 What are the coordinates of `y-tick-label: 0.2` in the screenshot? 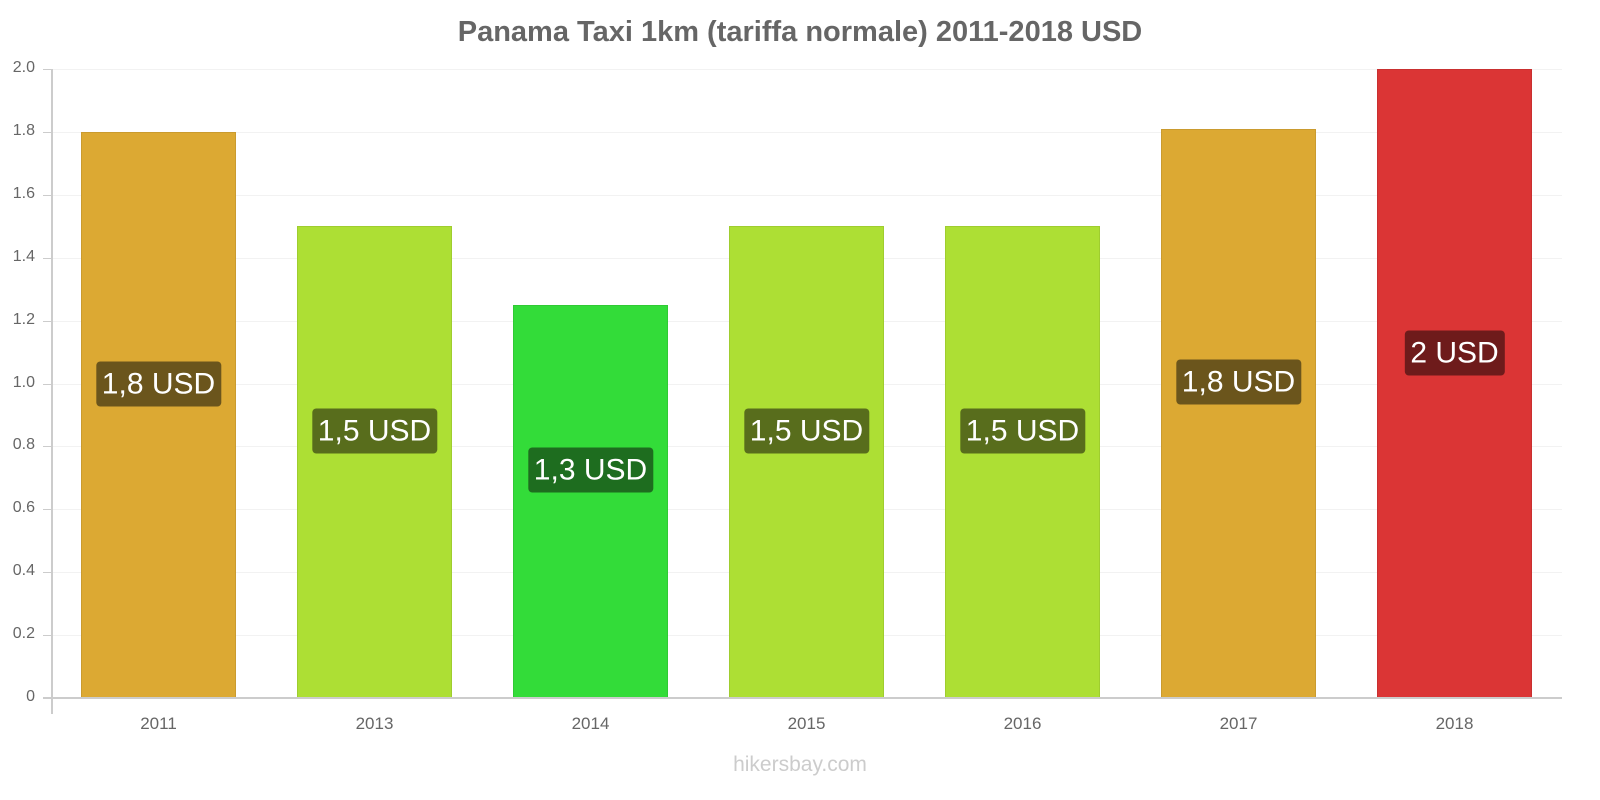 It's located at (23, 633).